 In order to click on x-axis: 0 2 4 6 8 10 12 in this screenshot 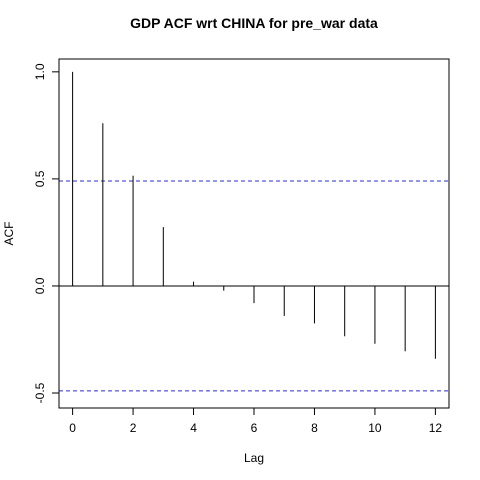, I will do `click(256, 421)`.